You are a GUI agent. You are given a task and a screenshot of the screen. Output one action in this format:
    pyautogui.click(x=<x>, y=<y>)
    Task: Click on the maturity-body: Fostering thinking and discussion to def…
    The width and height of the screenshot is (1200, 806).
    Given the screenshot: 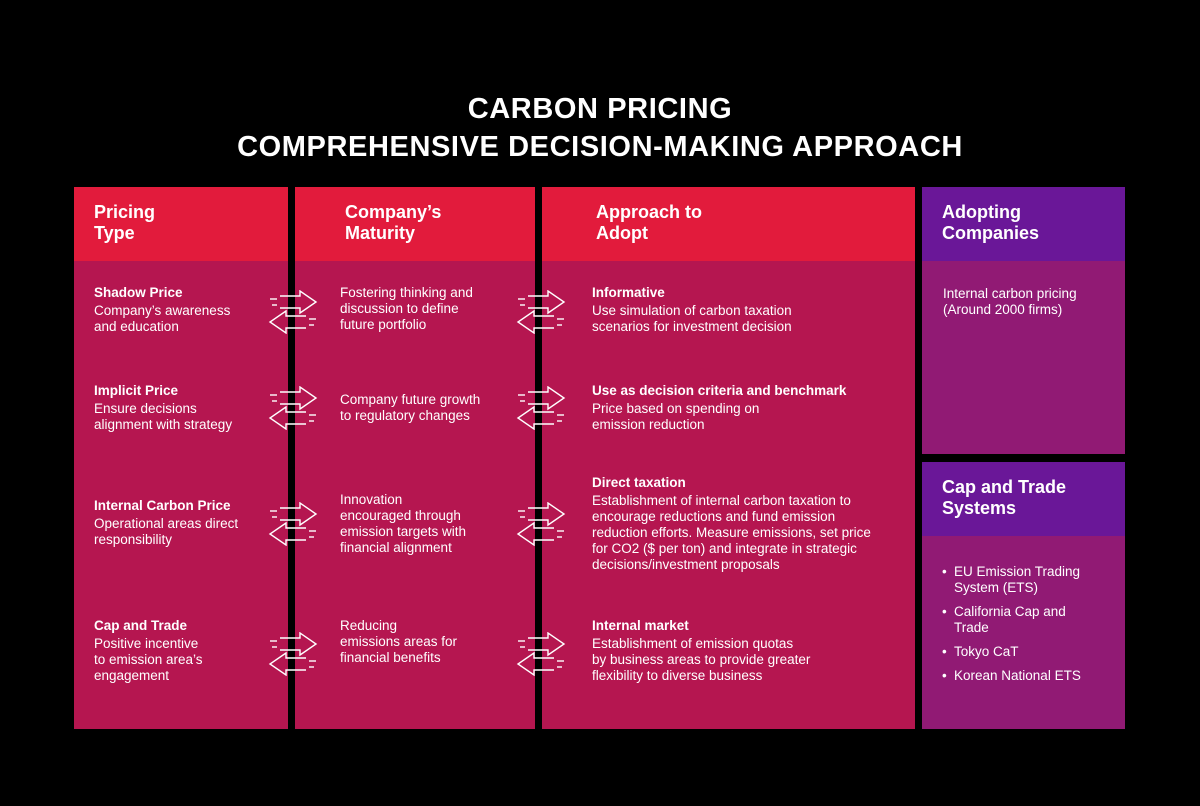 What is the action you would take?
    pyautogui.click(x=415, y=495)
    